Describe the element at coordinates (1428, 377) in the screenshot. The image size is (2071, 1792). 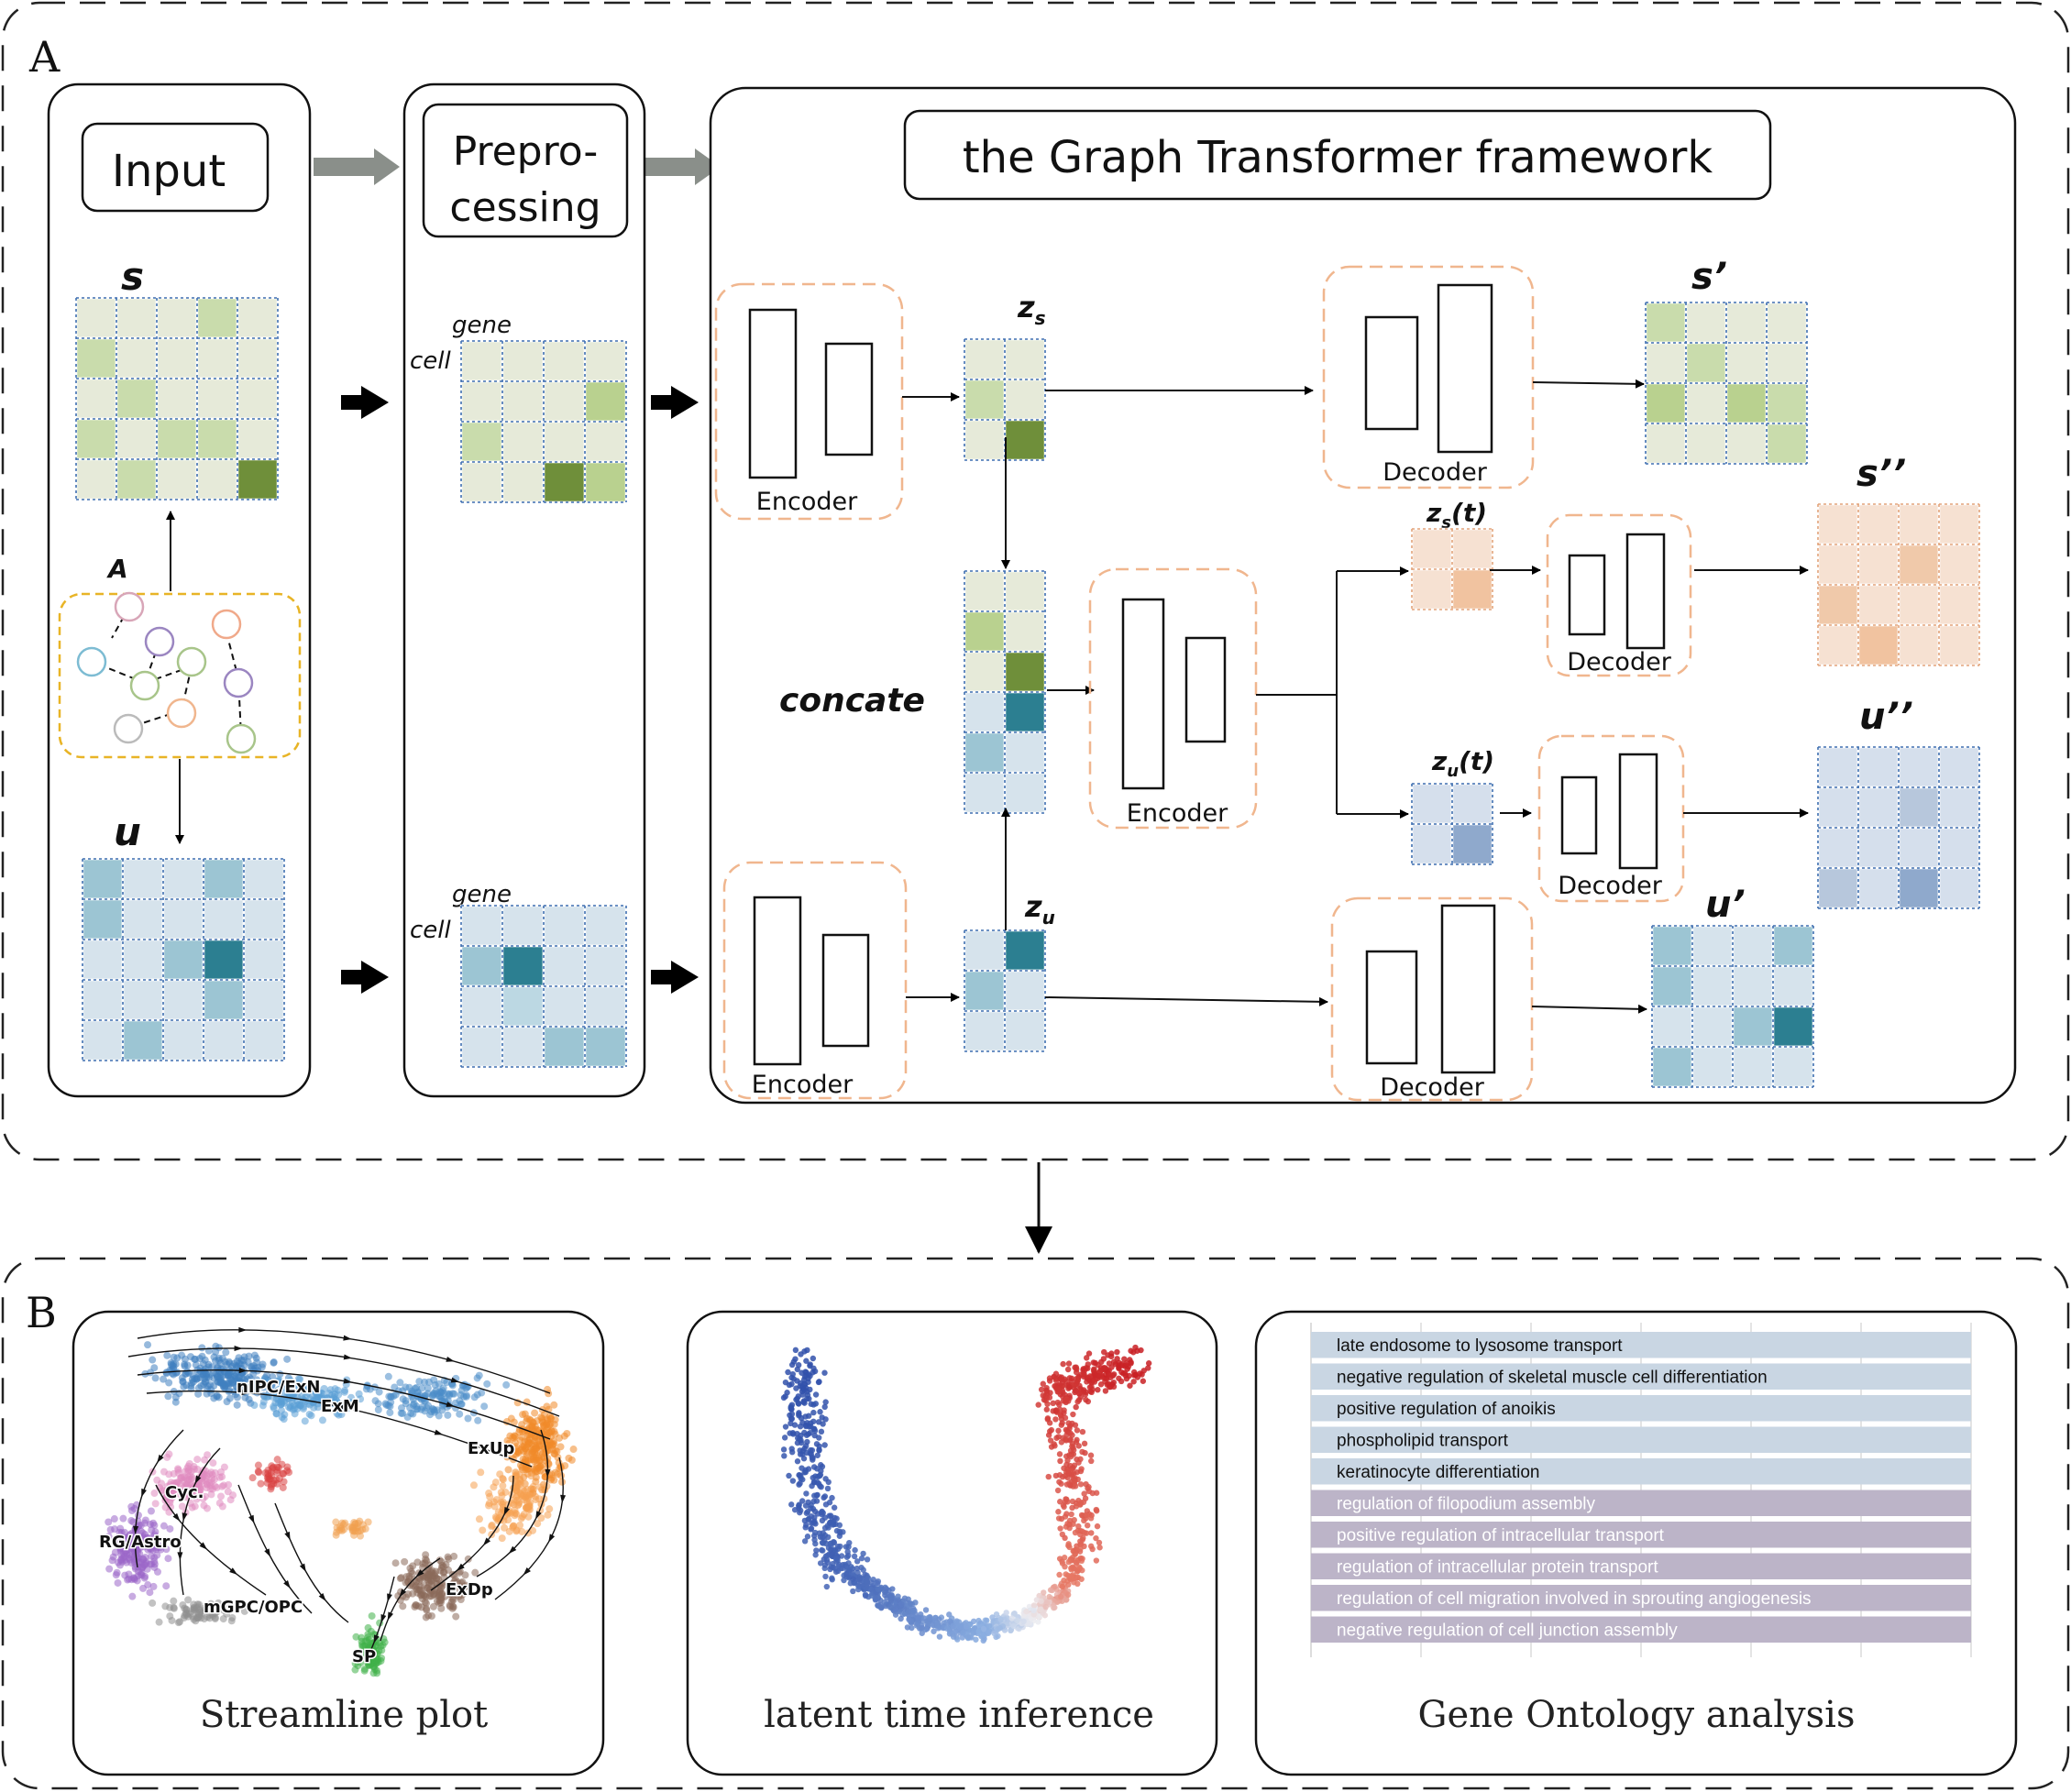
I see `decoder-s-prime-box` at that location.